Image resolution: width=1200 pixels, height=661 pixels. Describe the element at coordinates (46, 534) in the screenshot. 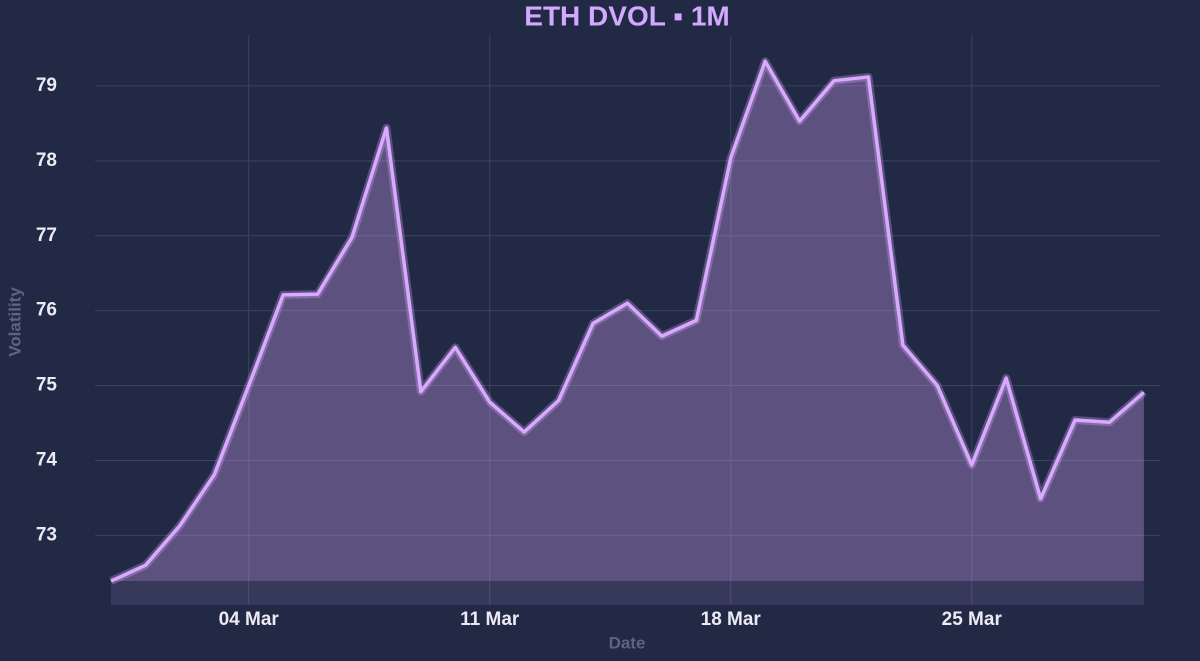

I see `y-tick-label: 73` at that location.